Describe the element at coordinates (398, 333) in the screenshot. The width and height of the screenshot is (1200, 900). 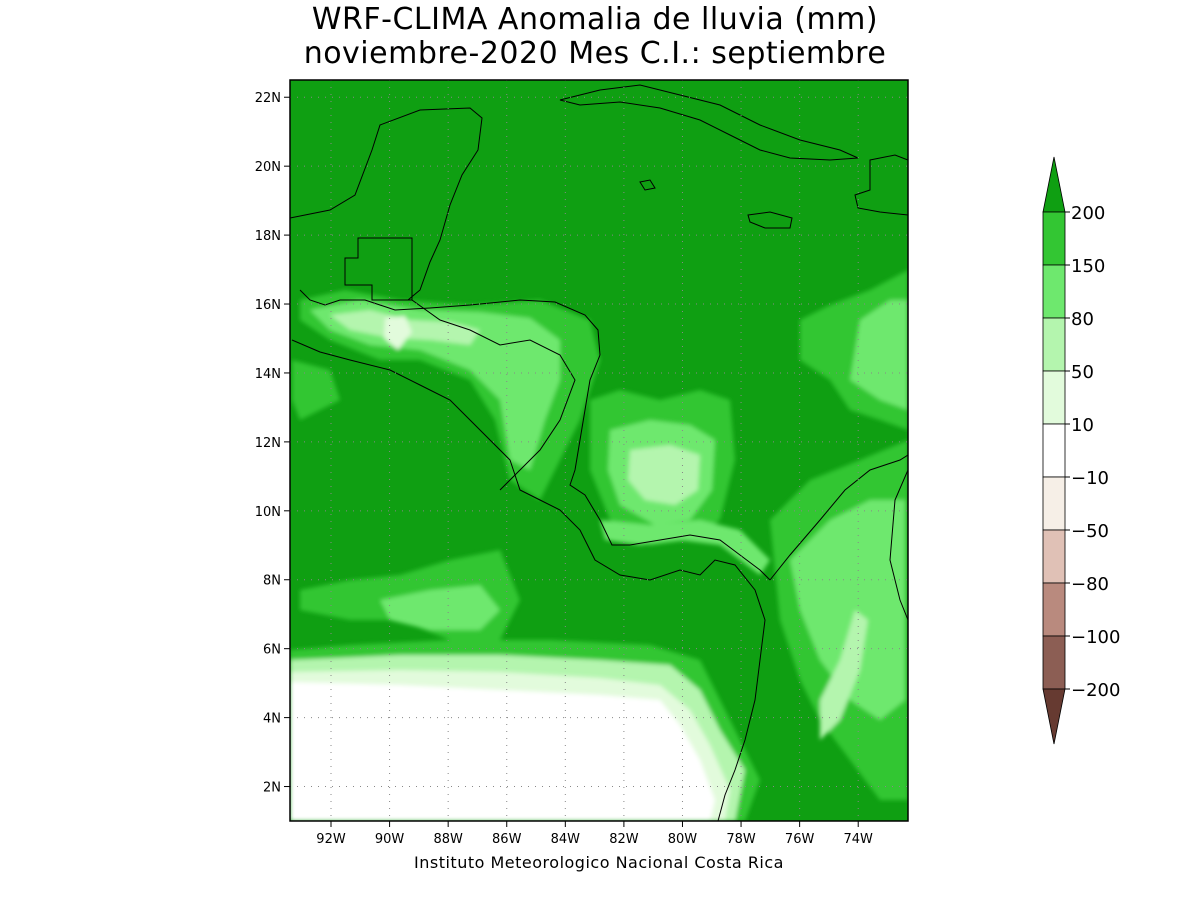
I see `field-spot-honduras-white` at that location.